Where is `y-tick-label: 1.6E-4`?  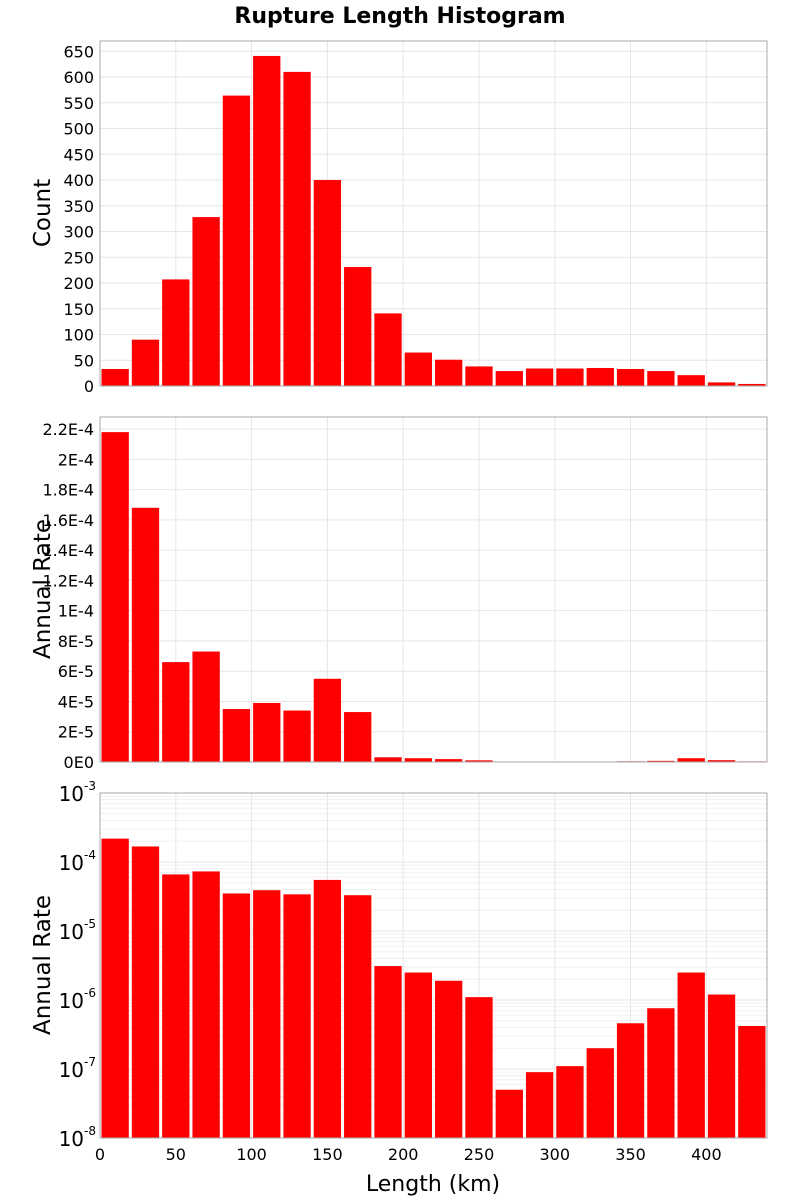 y-tick-label: 1.6E-4 is located at coordinates (68, 520).